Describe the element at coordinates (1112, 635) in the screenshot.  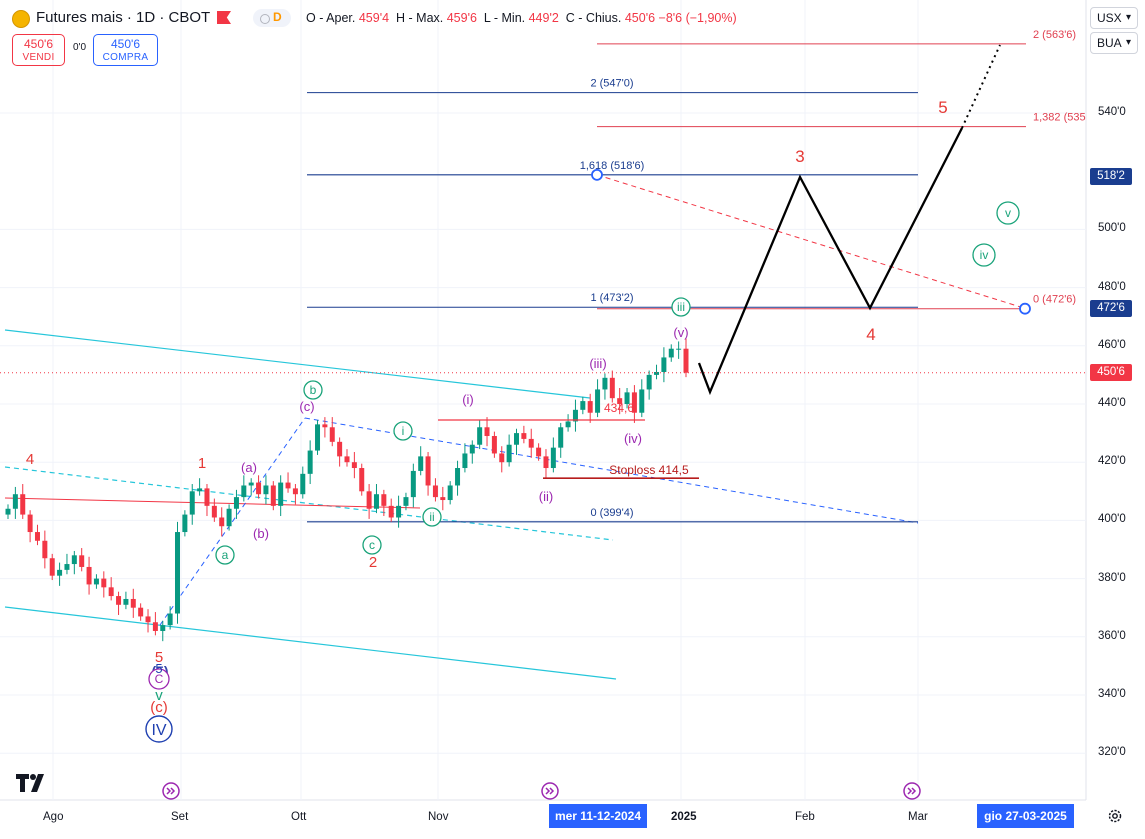
I see `price-tick-label: 360'0` at that location.